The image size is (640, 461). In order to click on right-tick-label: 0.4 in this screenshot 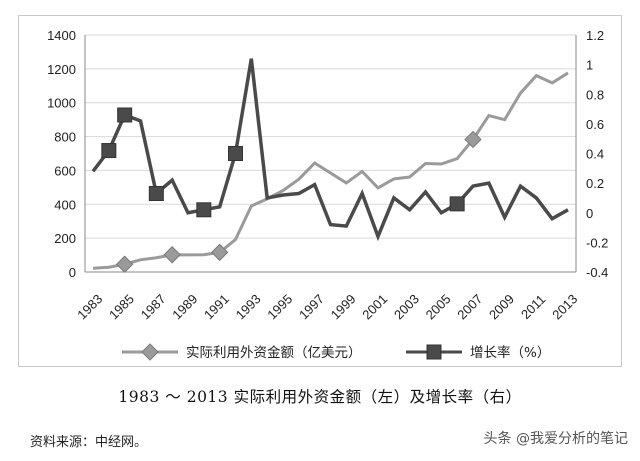, I will do `click(595, 154)`.